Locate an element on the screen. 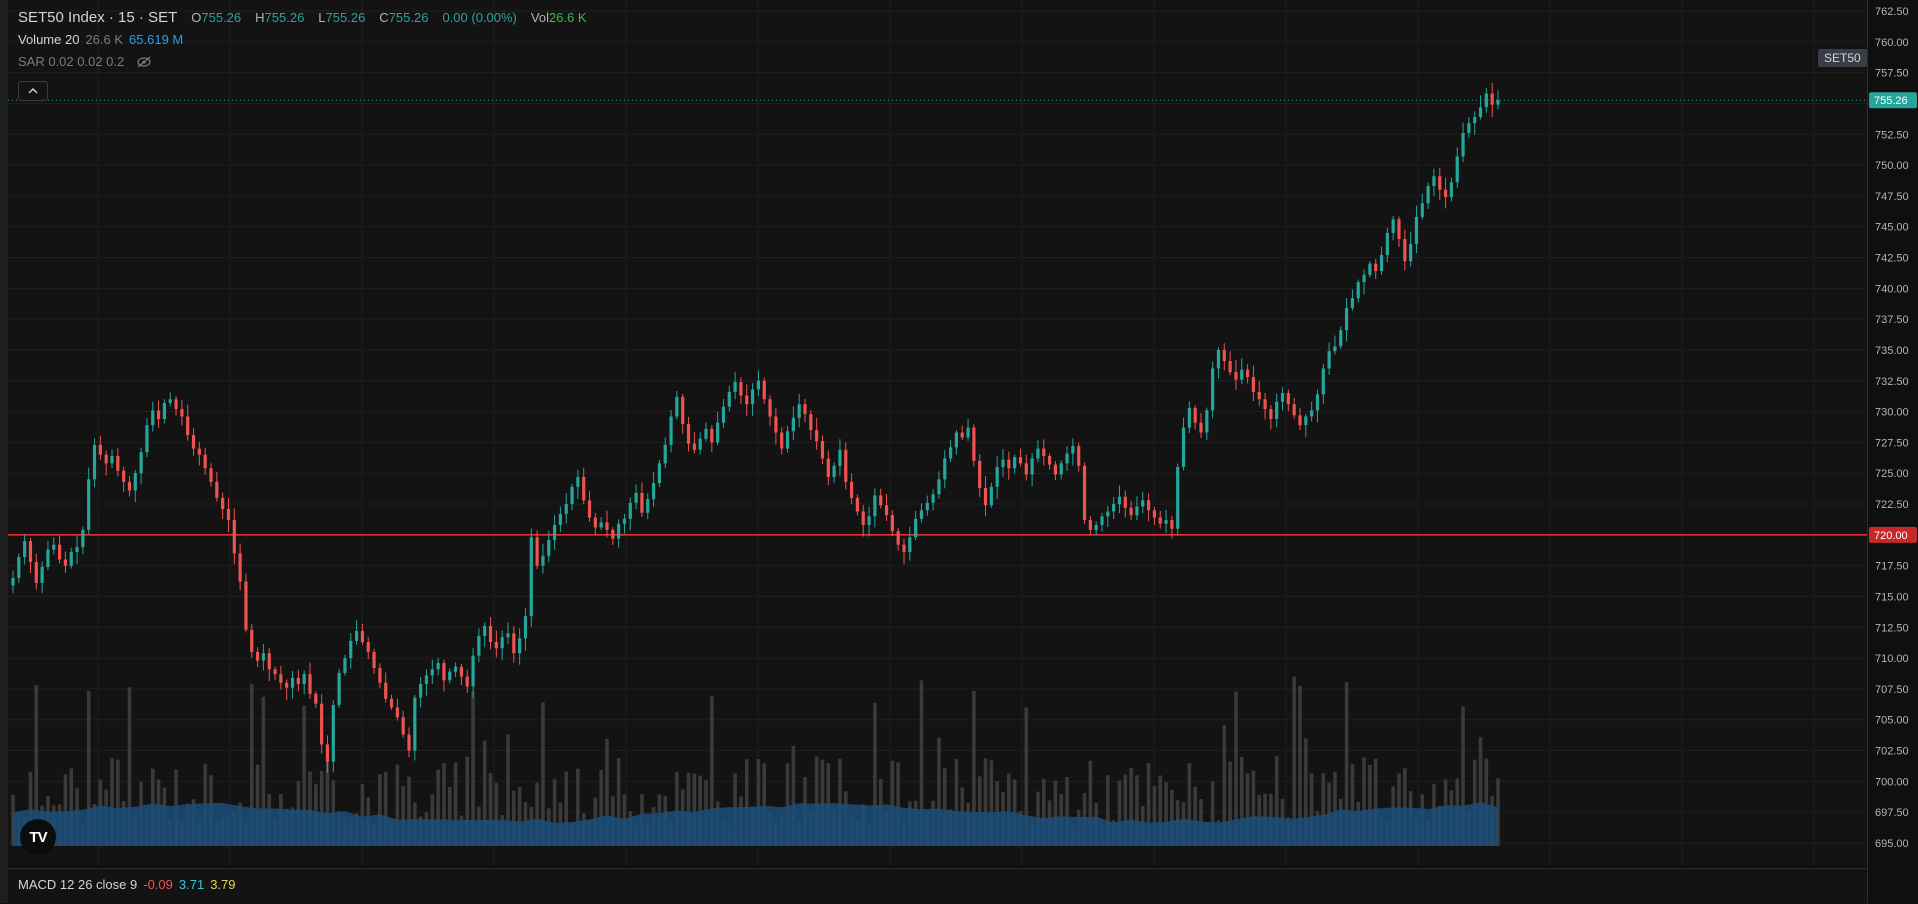 The height and width of the screenshot is (904, 1918). volume-indicator-name: Volume 20 is located at coordinates (49, 39).